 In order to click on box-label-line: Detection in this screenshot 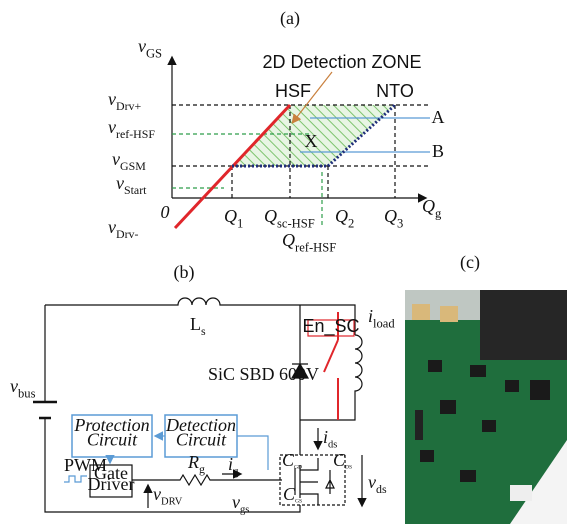, I will do `click(200, 425)`.